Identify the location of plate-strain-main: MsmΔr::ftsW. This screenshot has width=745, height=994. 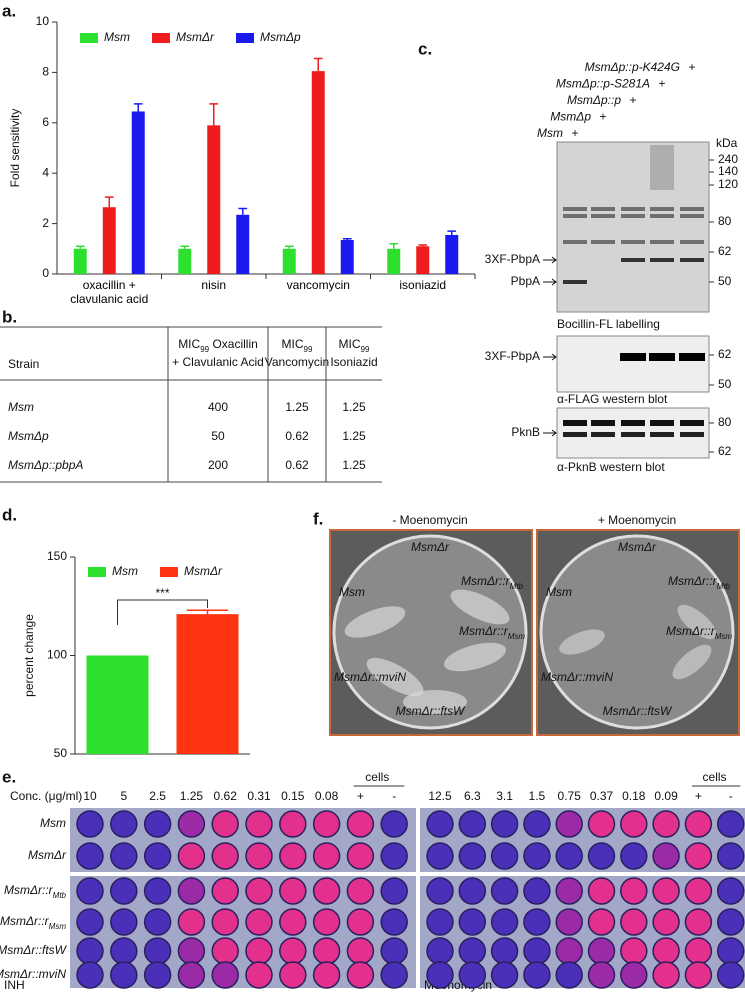
(638, 711).